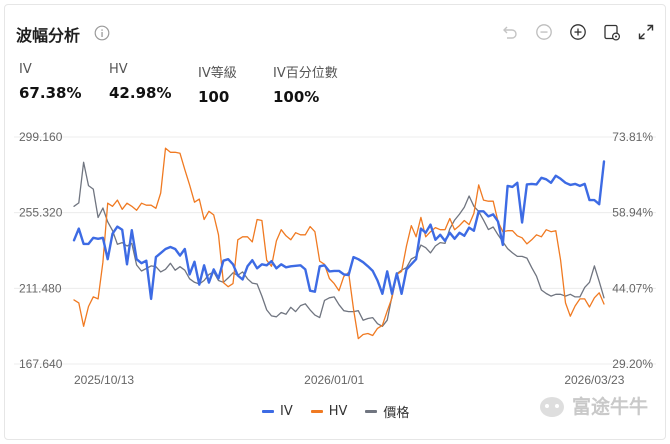 The image size is (670, 444). I want to click on zoom-out-icon, so click(544, 32).